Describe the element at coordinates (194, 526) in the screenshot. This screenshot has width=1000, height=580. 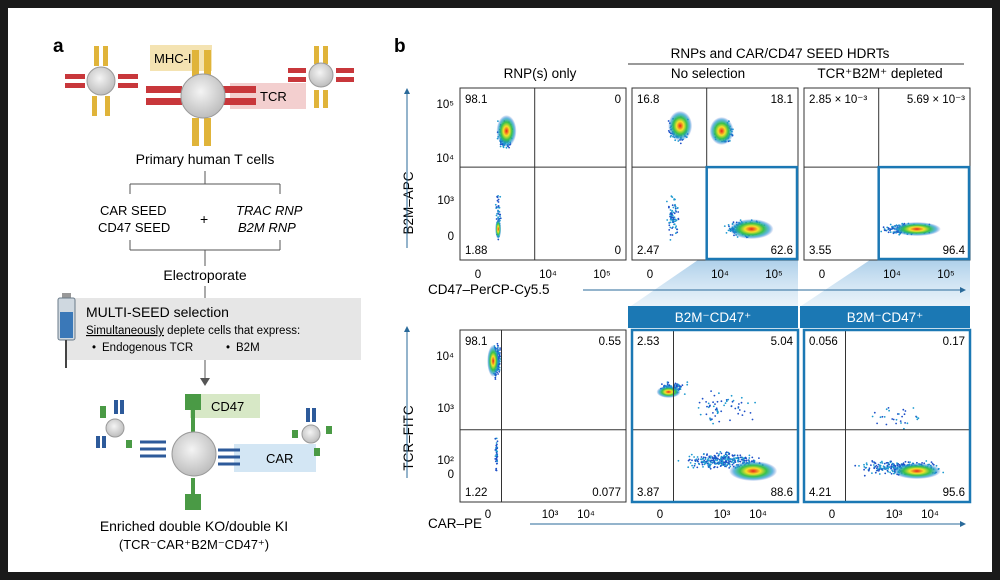
I see `result-line-1: Enriched double KO/double KI` at that location.